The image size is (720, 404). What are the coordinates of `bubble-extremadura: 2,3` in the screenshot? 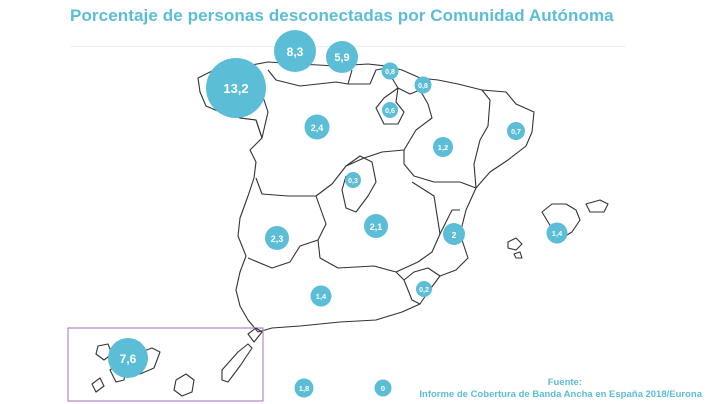 It's located at (277, 238).